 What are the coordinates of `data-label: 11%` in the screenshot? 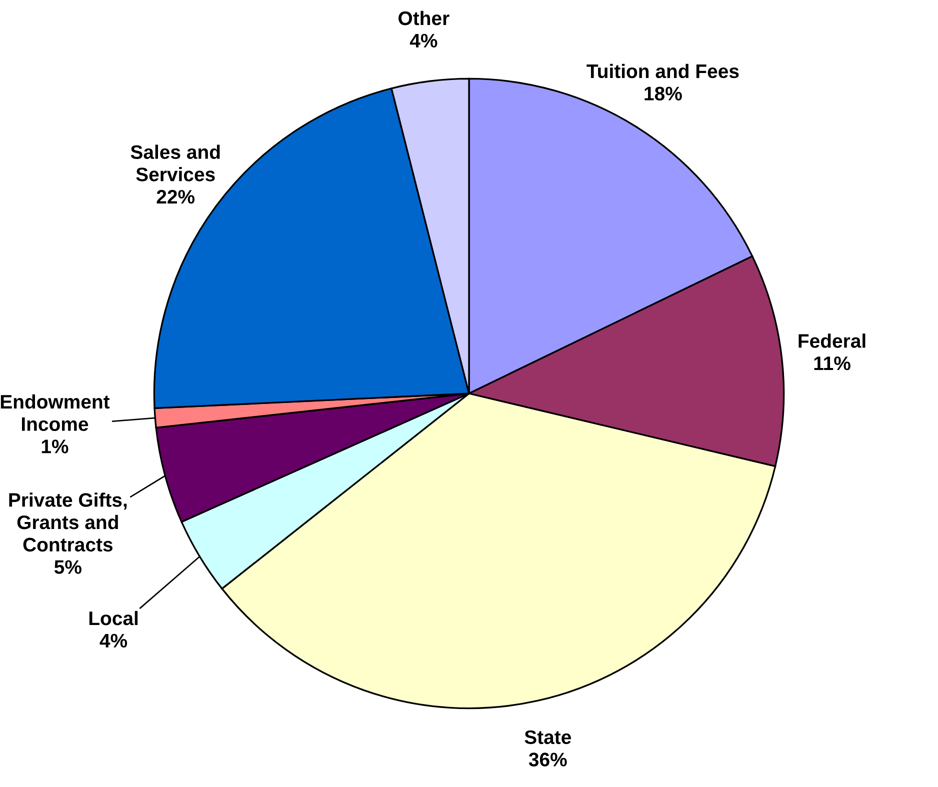 It's located at (832, 363).